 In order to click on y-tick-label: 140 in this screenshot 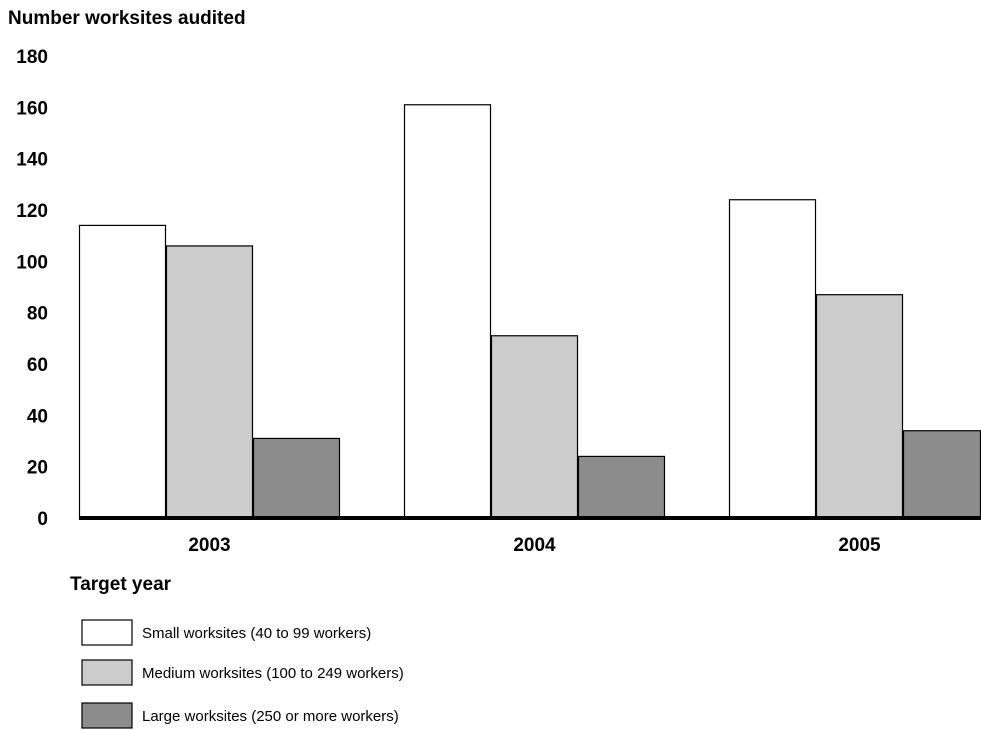, I will do `click(32, 160)`.